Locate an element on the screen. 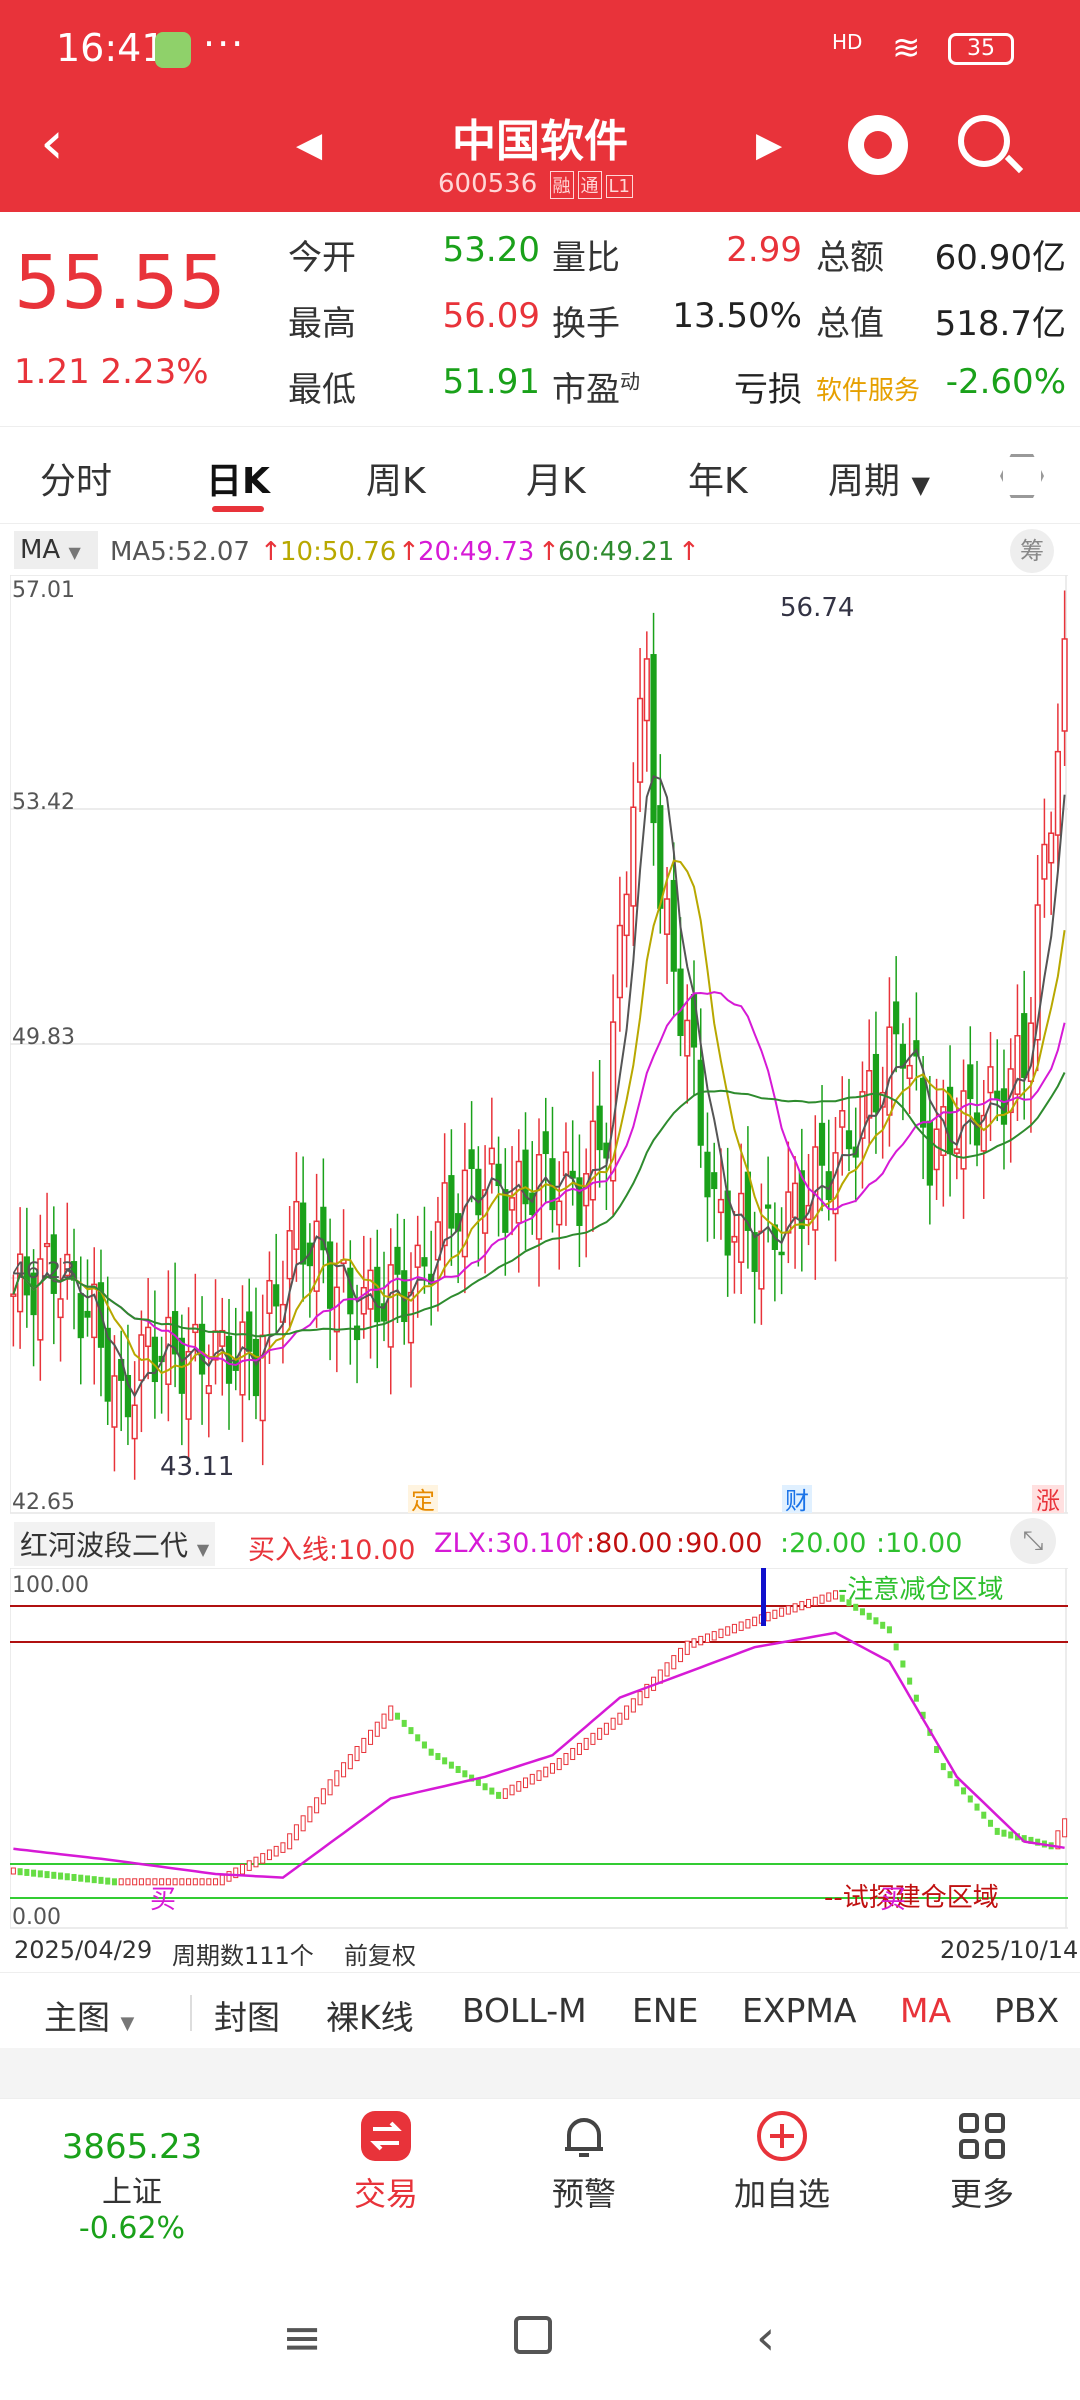  tab-seal: 封图 is located at coordinates (247, 2017).